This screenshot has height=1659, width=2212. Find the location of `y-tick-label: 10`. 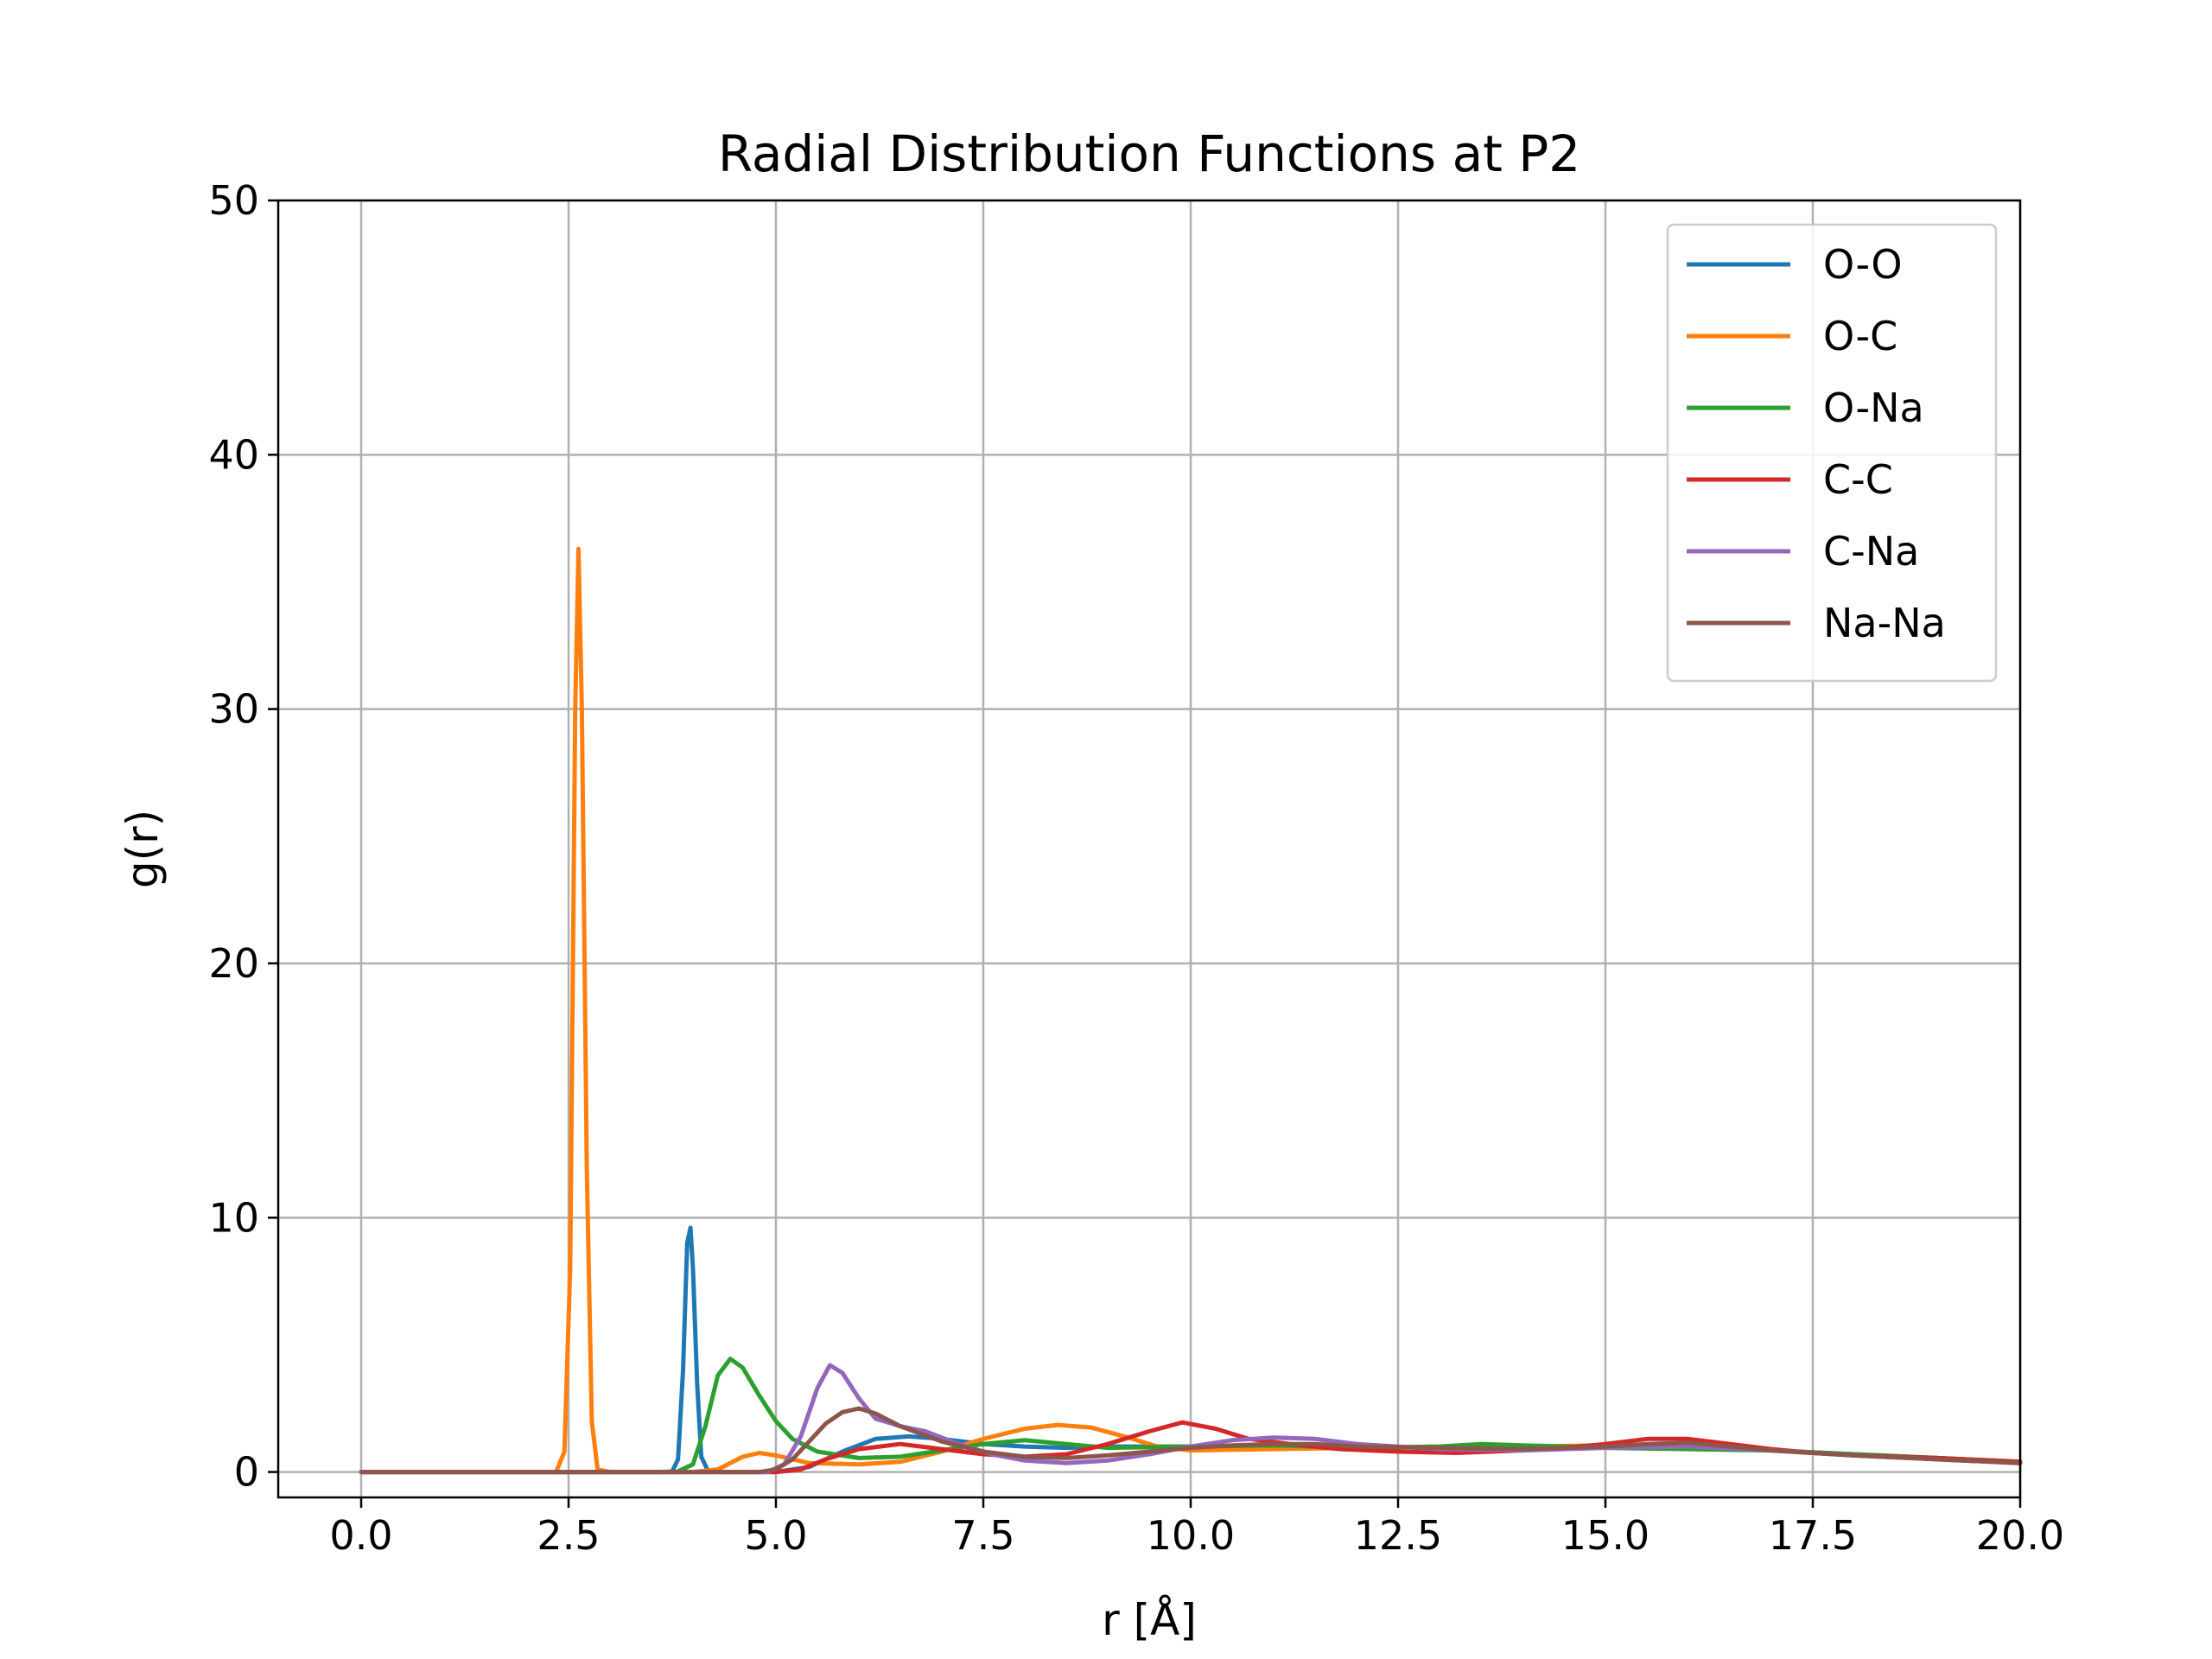

y-tick-label: 10 is located at coordinates (233, 1217).